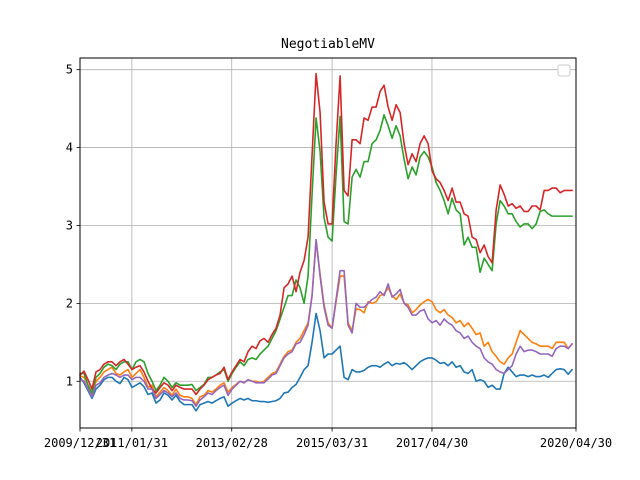 The width and height of the screenshot is (640, 480). I want to click on y-axis: 1 2 3 4 5, so click(73, 225).